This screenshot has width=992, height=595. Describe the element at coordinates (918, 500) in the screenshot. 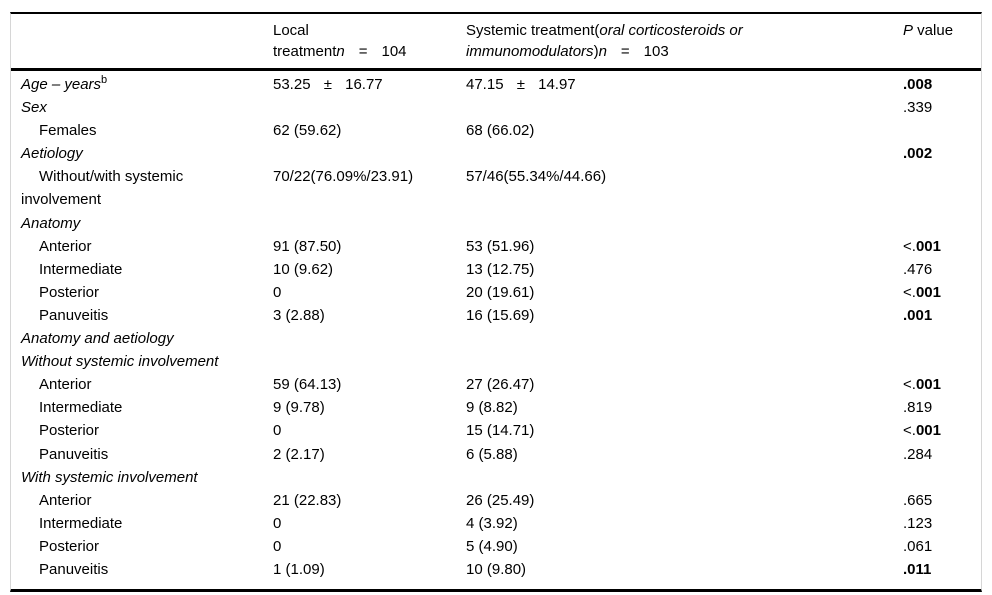

I see `p-value-normal: .665` at that location.